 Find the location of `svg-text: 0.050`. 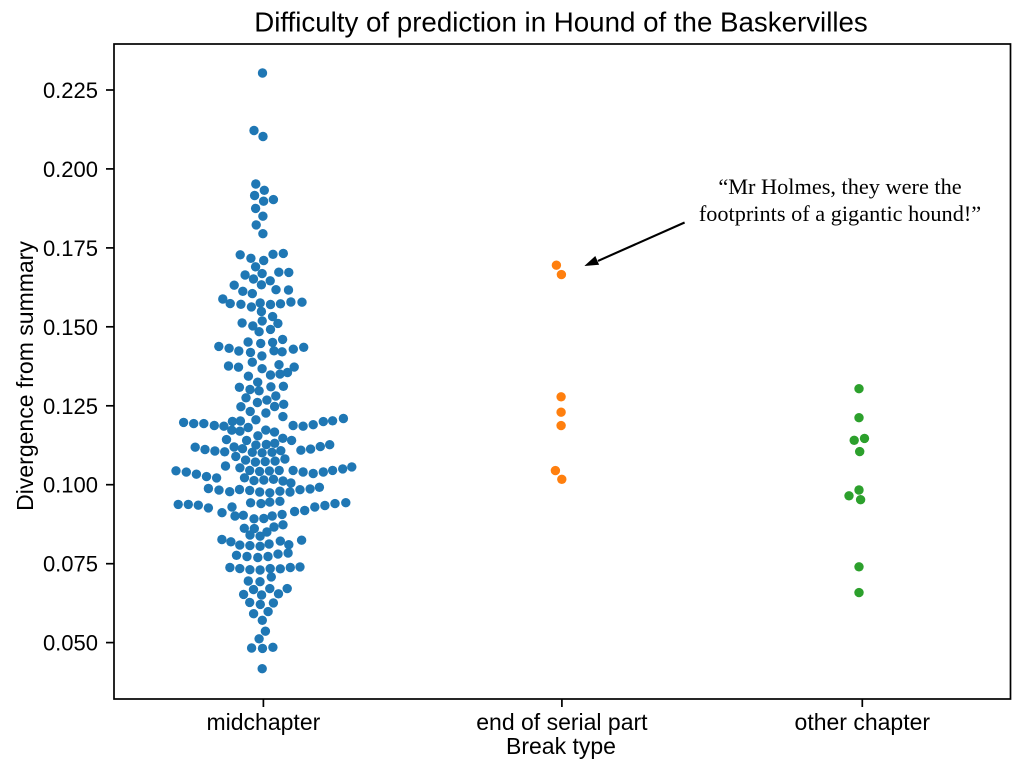

svg-text: 0.050 is located at coordinates (70, 643).